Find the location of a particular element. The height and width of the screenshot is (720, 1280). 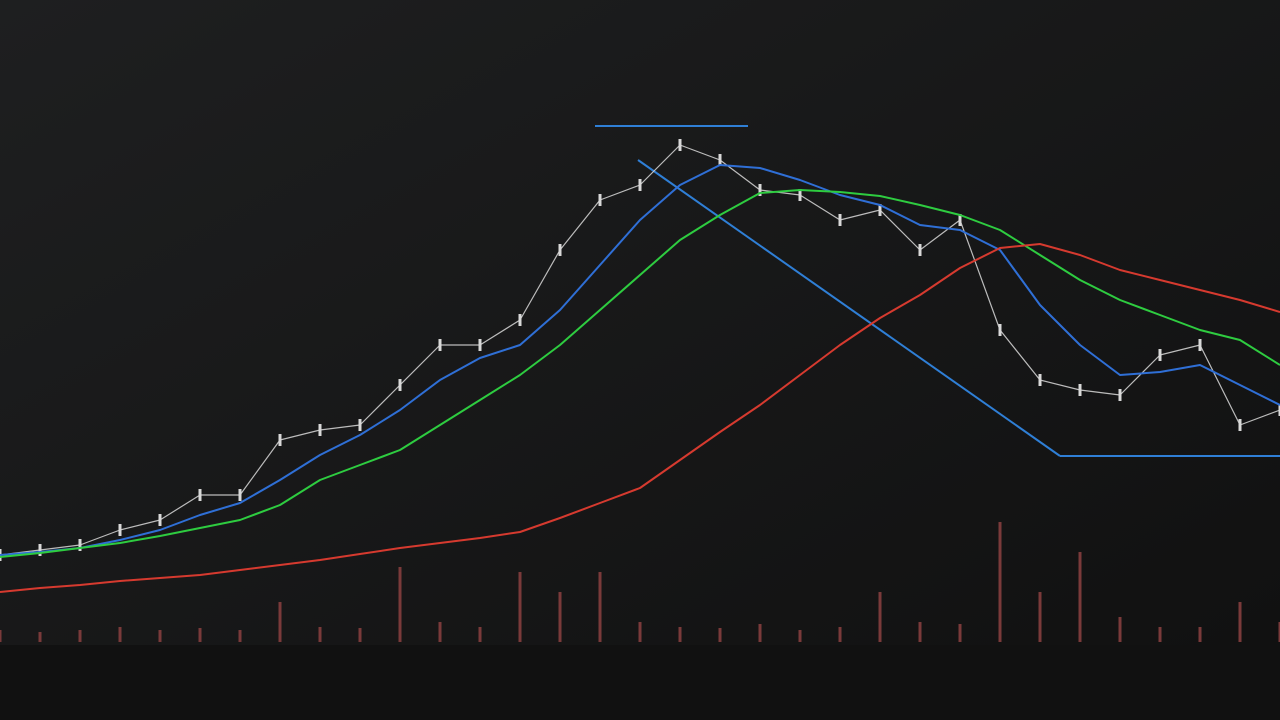

trend-line is located at coordinates (849, 308).